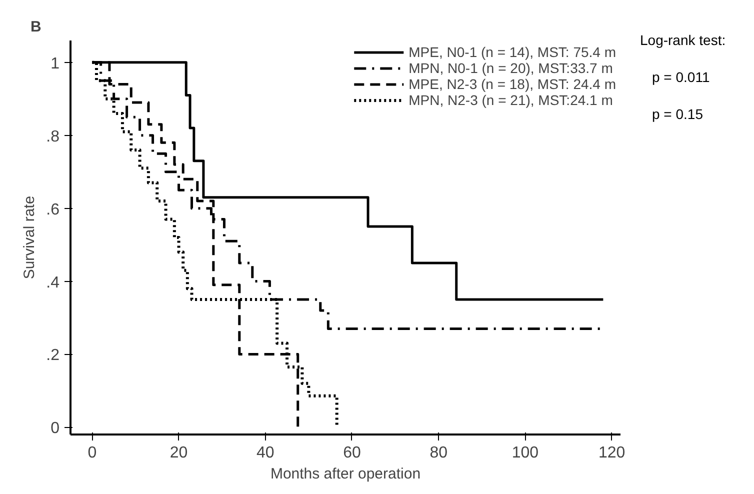 The image size is (754, 494). What do you see at coordinates (265, 453) in the screenshot?
I see `x-tick-label: 40` at bounding box center [265, 453].